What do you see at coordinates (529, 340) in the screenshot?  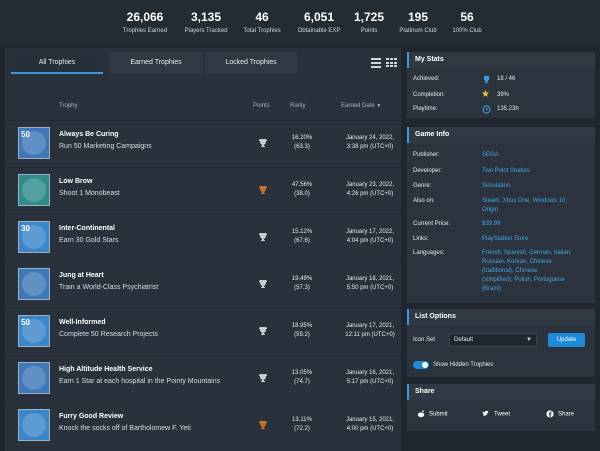 I see `chevron-down-icon: ▼` at bounding box center [529, 340].